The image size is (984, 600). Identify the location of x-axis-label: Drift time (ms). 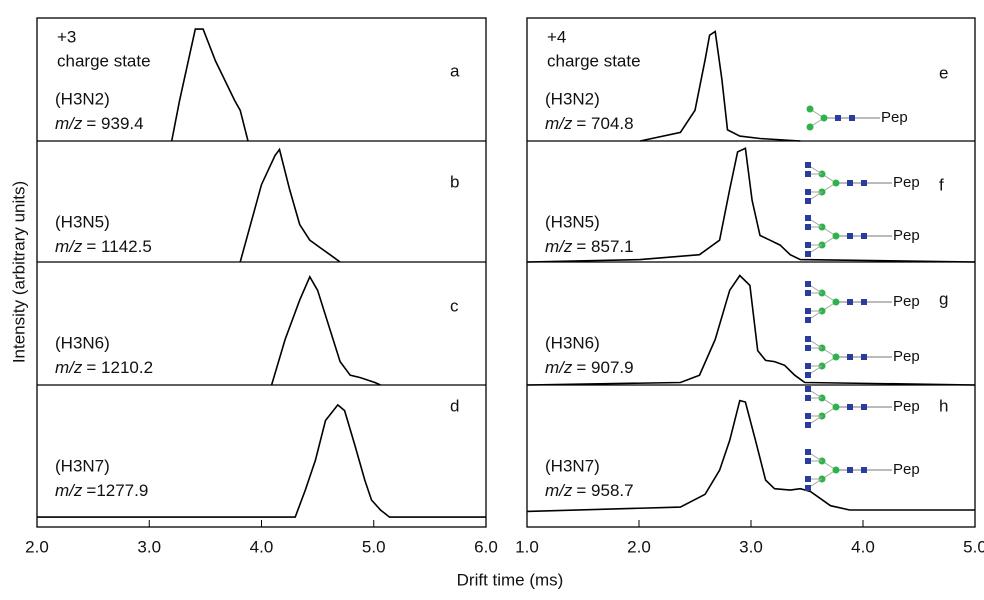
(510, 579).